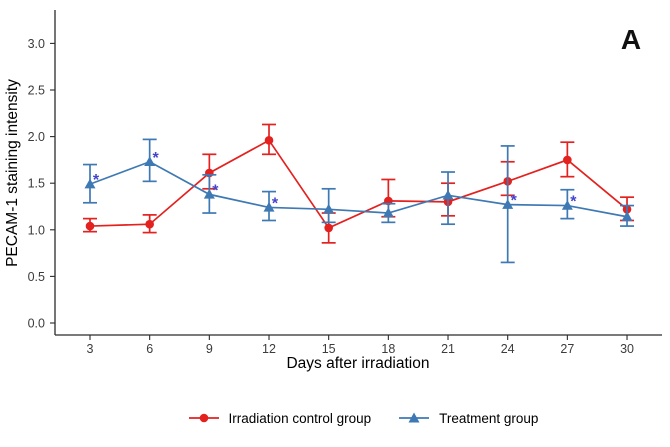  Describe the element at coordinates (388, 349) in the screenshot. I see `x-tick-label: 18` at that location.